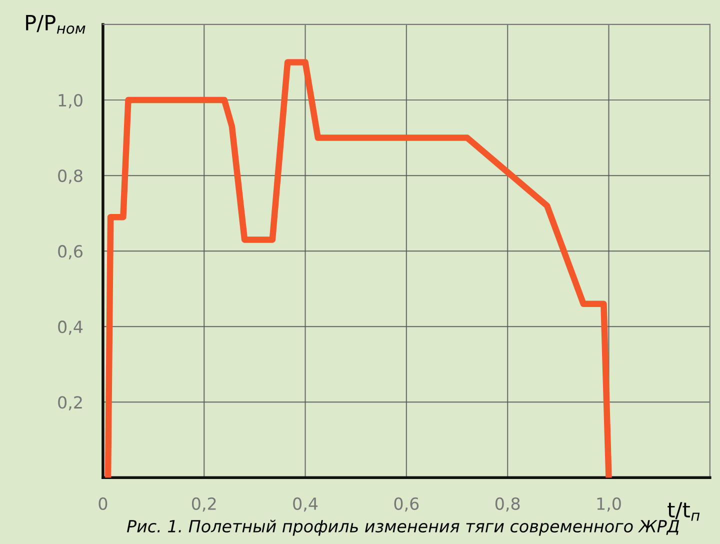 Image resolution: width=720 pixels, height=544 pixels. I want to click on y-tick-label: 0,8, so click(70, 176).